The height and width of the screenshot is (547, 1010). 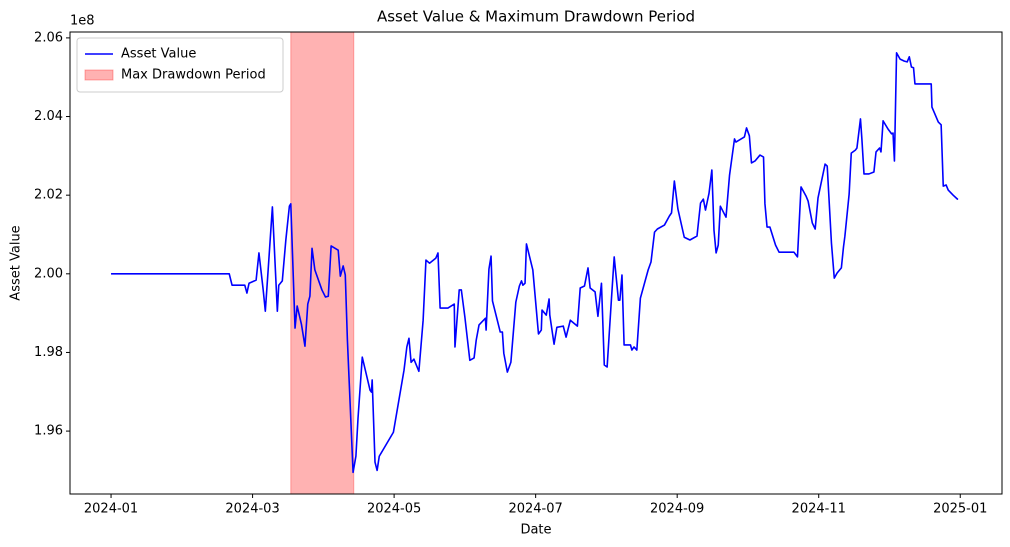 I want to click on legend: Asset Value Max Drawdown Period, so click(x=180, y=65).